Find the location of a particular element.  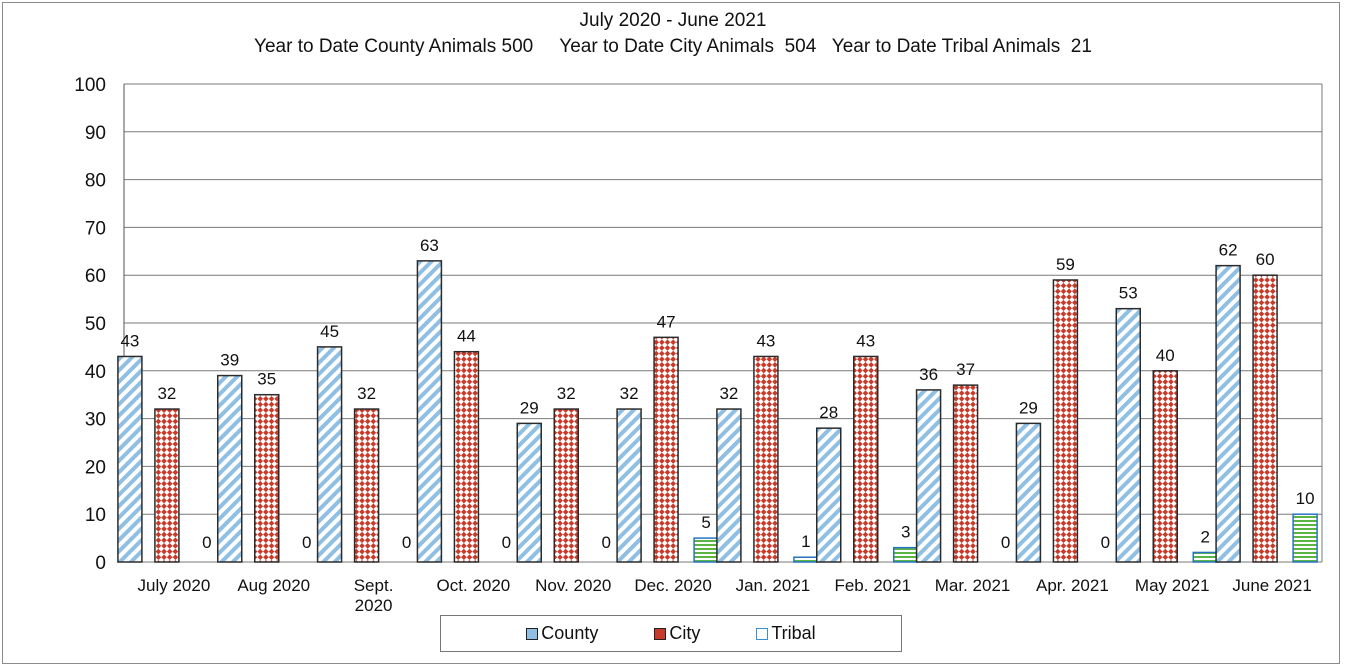

legend-label-city: City is located at coordinates (685, 633).